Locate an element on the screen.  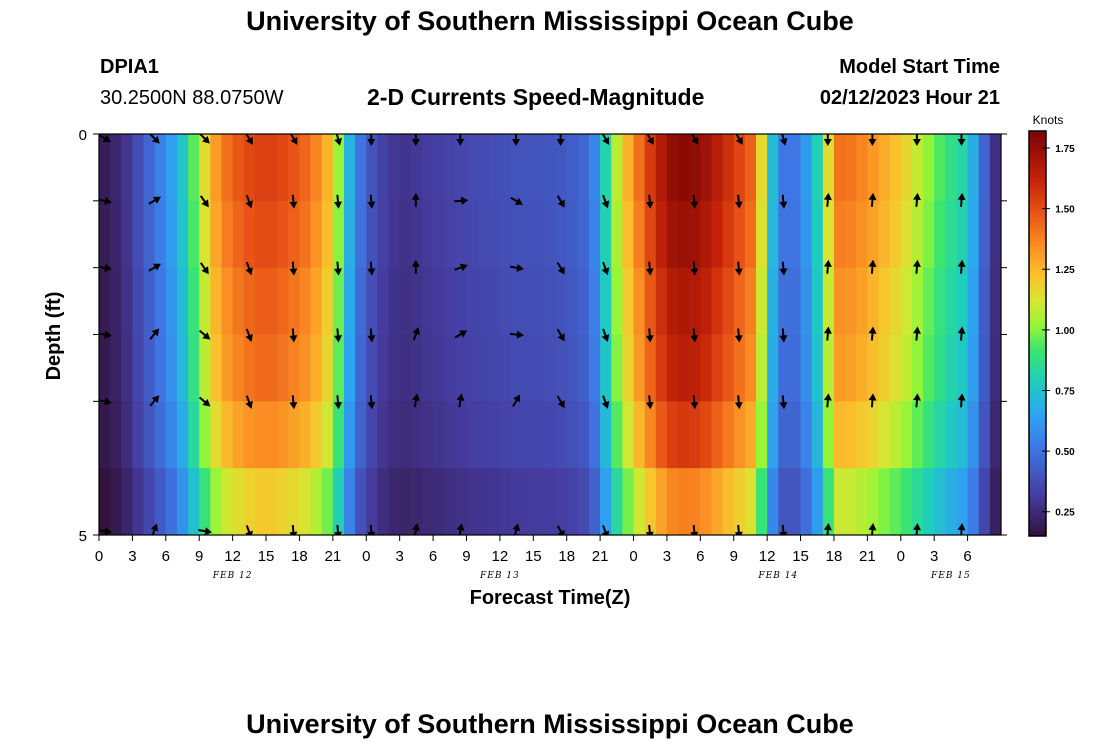
x-tick-label: 18 is located at coordinates (566, 556).